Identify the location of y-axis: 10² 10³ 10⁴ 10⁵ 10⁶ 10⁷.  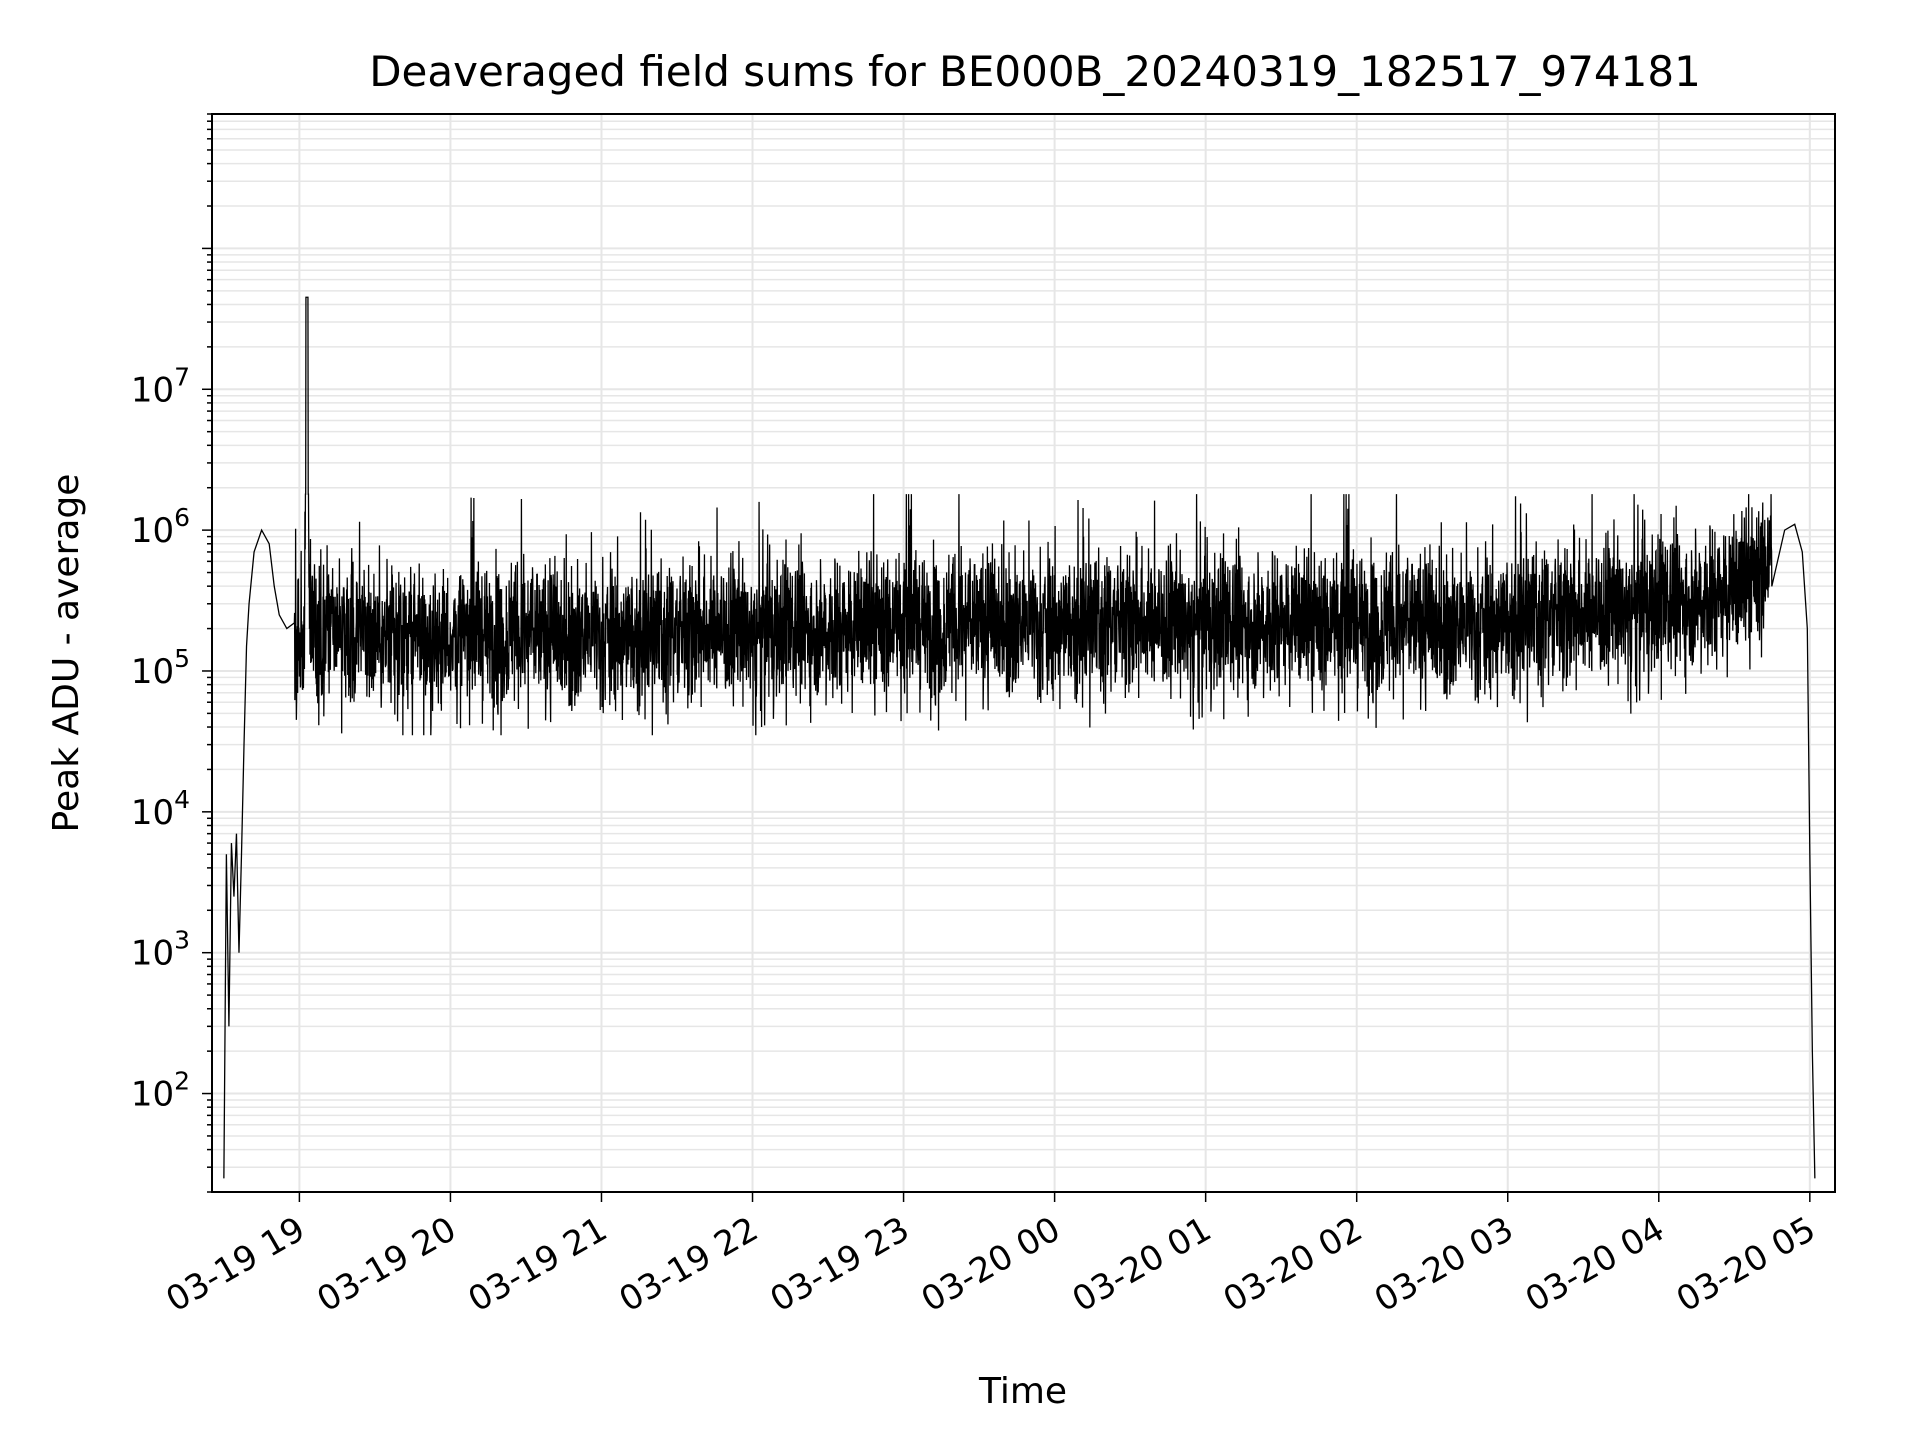
(171, 653).